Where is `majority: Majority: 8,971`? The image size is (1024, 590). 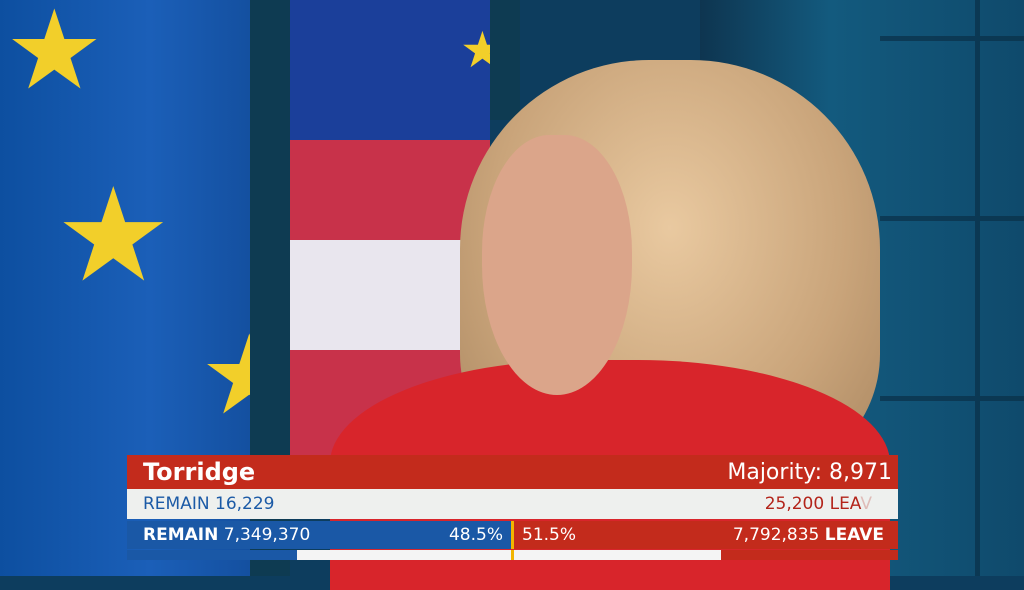
majority: Majority: 8,971 is located at coordinates (809, 472).